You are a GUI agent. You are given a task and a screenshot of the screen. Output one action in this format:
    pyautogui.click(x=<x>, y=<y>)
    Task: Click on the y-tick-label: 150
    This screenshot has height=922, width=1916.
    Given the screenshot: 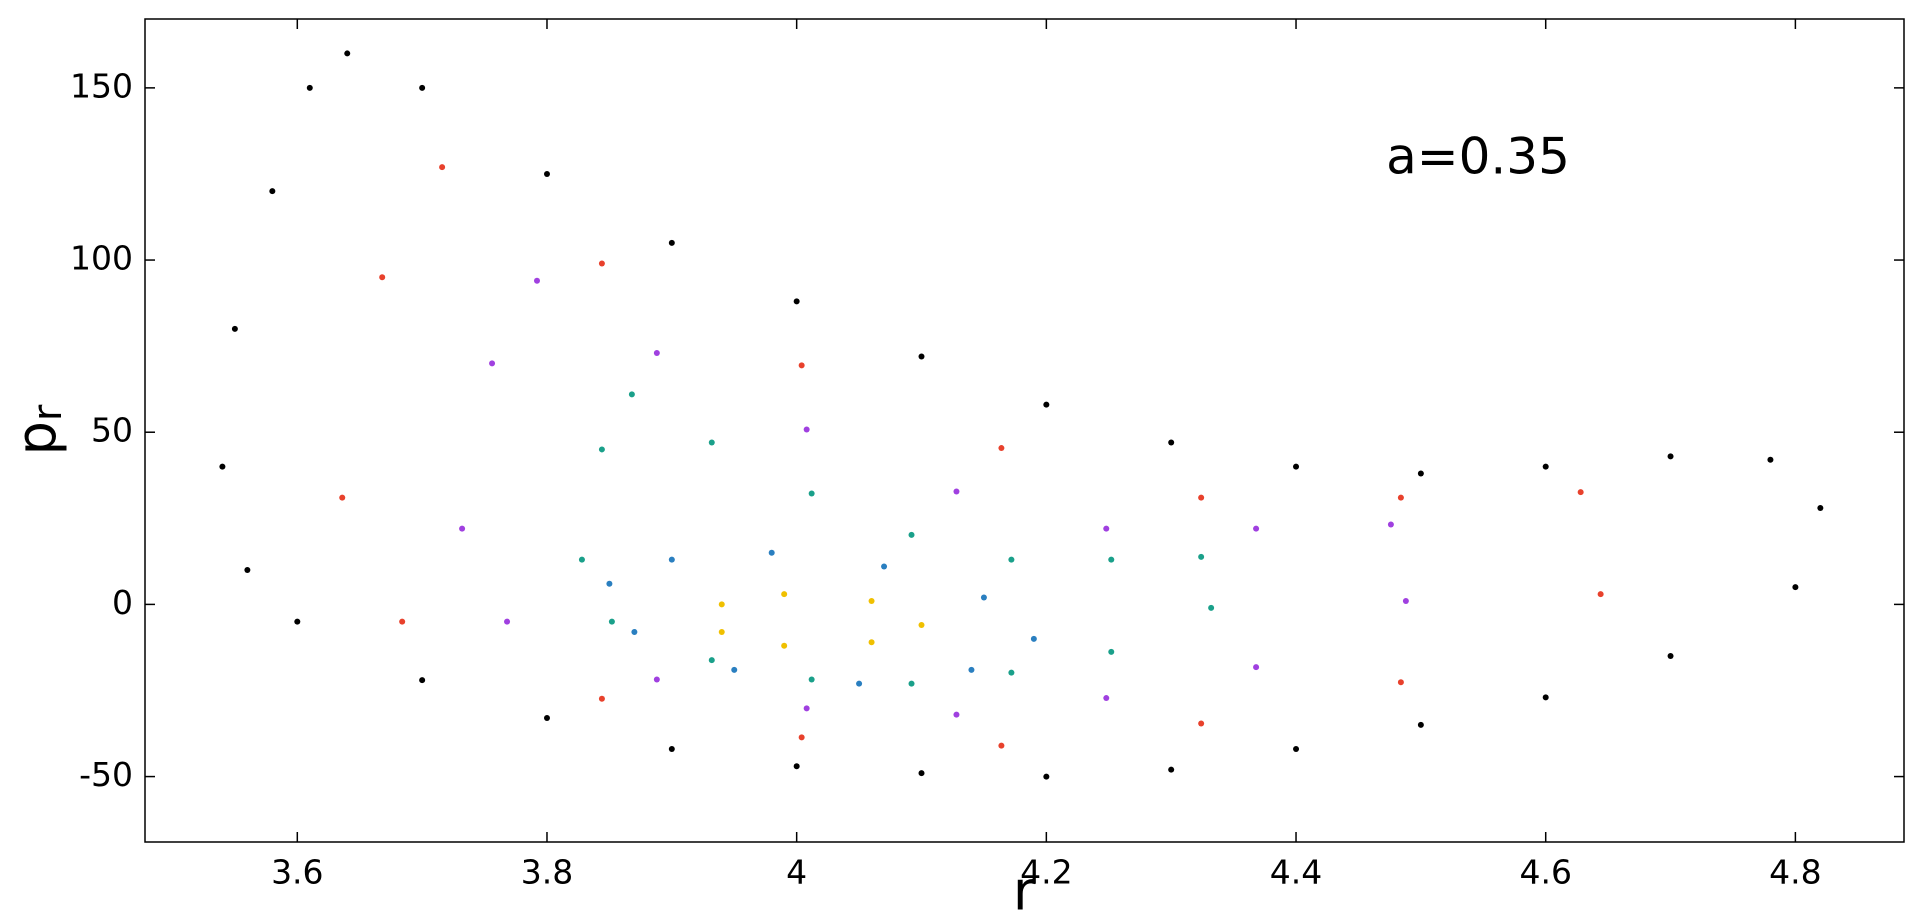 What is the action you would take?
    pyautogui.click(x=101, y=85)
    